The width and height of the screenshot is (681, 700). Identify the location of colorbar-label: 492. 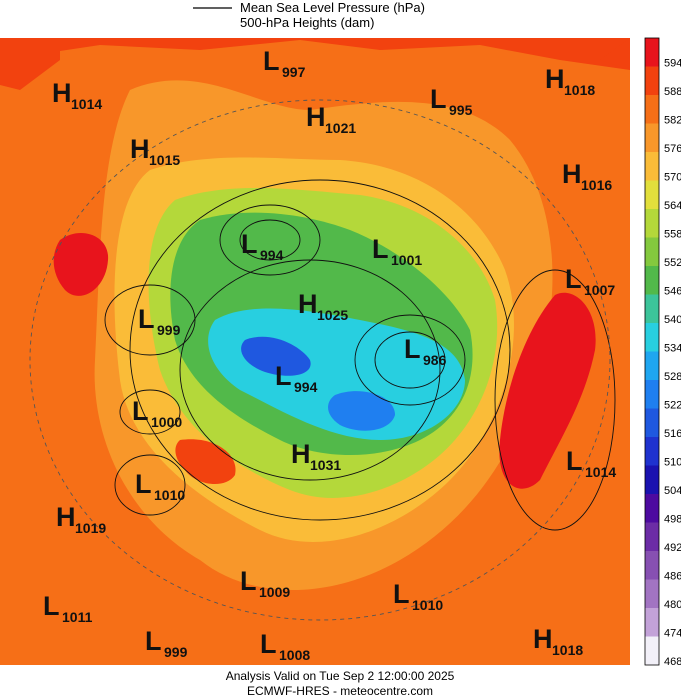
(672, 548).